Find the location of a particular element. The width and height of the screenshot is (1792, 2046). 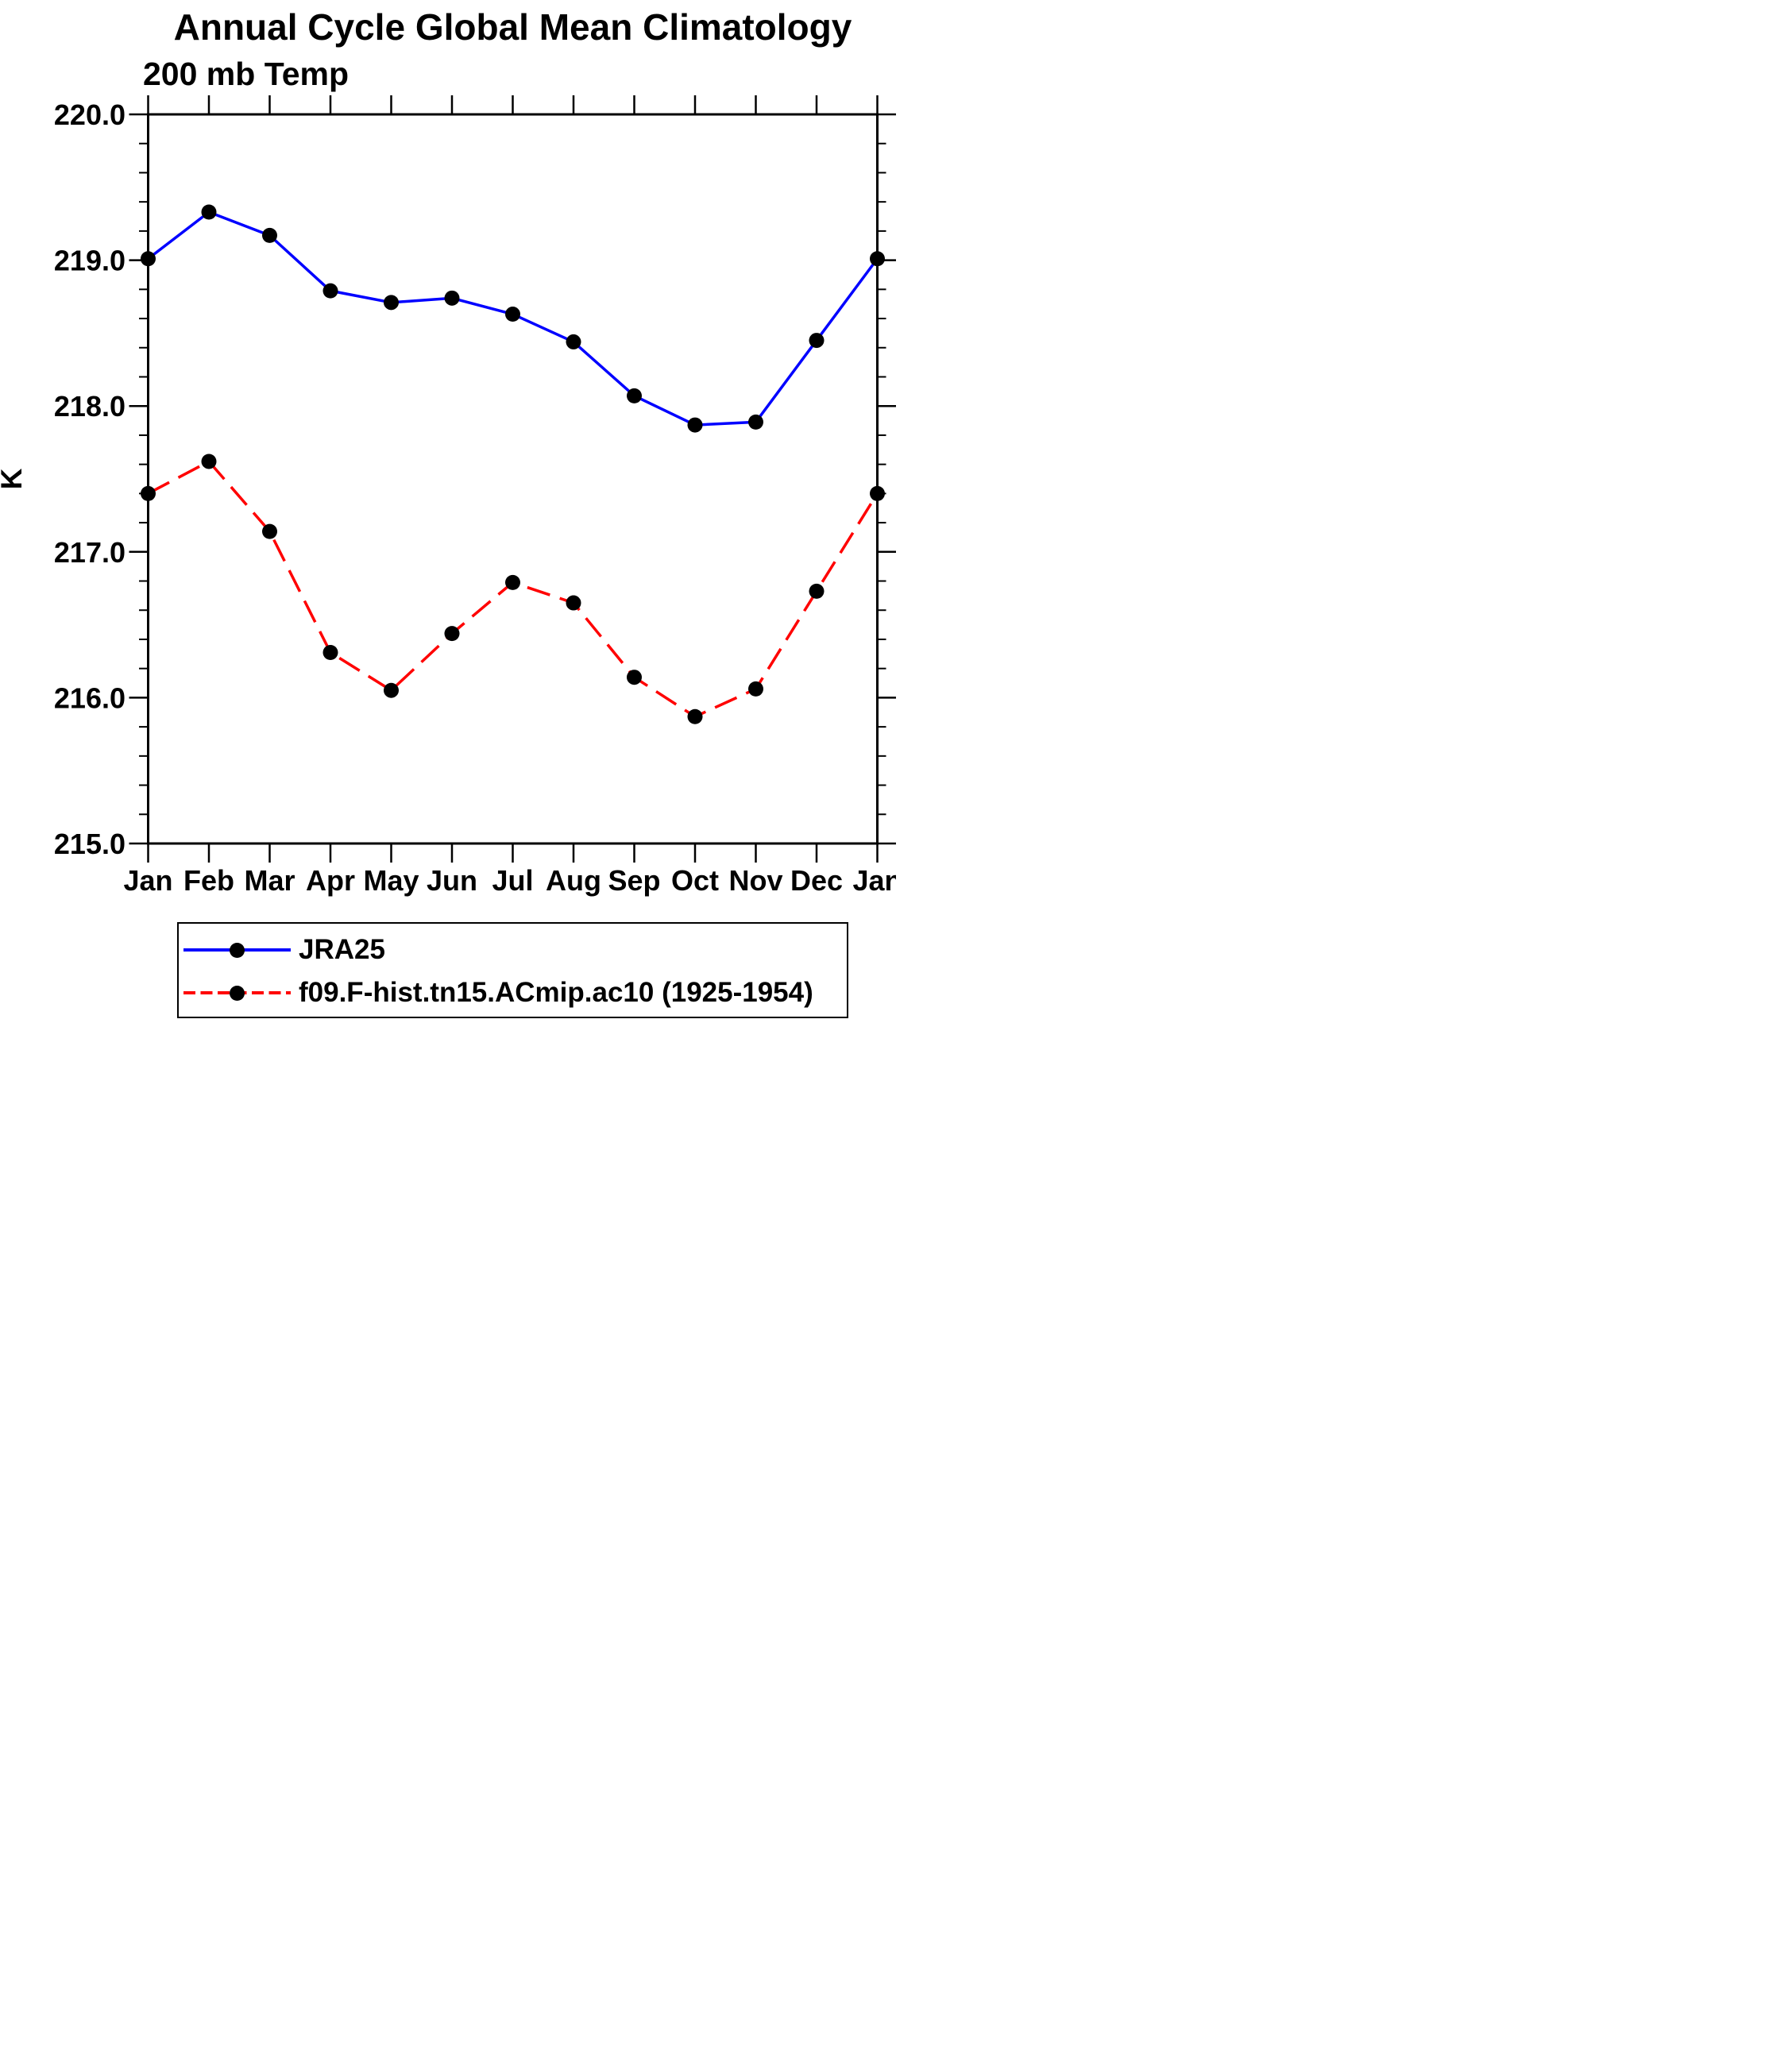

y-tick-label: 215.0 is located at coordinates (90, 844).